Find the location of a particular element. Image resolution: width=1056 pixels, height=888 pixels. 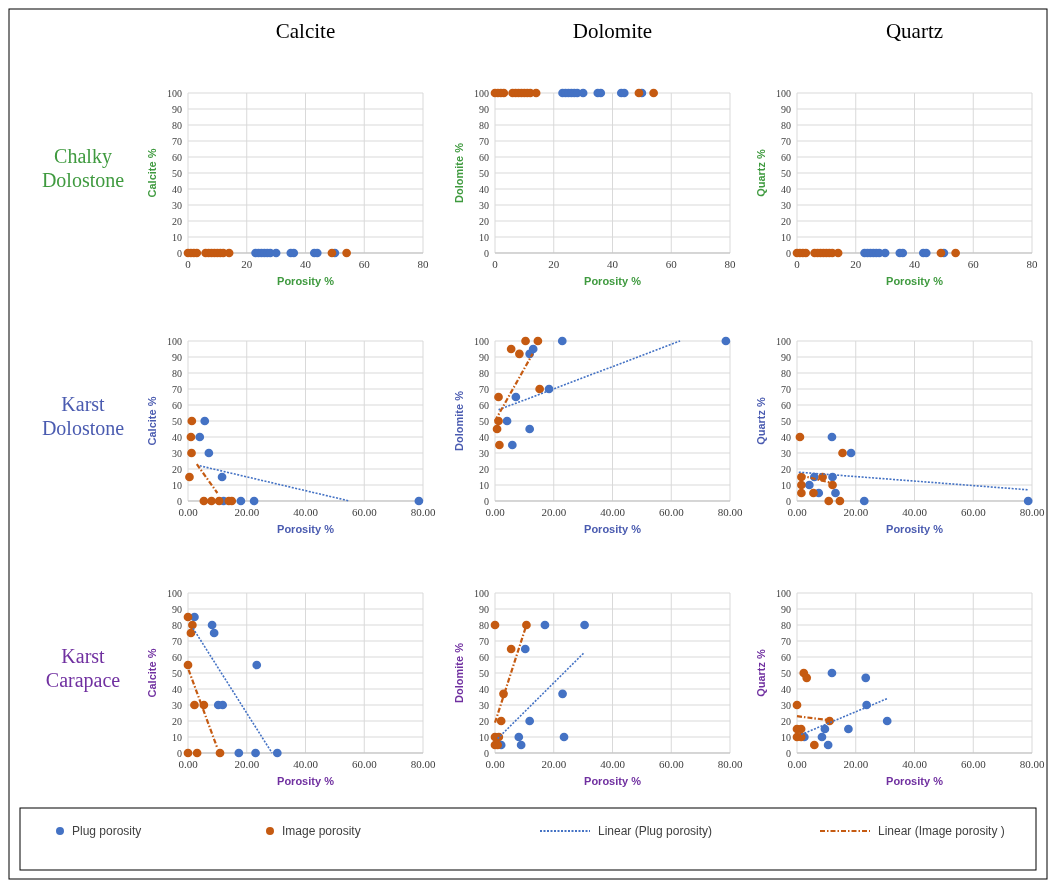

legend-label: Image porosity is located at coordinates (321, 831).